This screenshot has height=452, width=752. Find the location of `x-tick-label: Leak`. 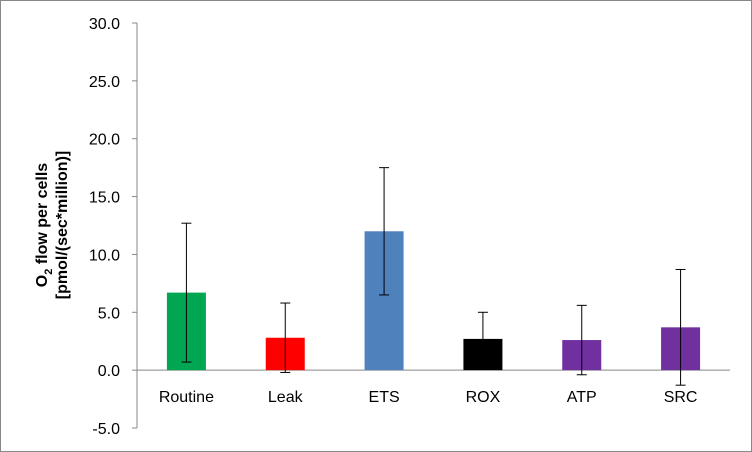

x-tick-label: Leak is located at coordinates (286, 397).